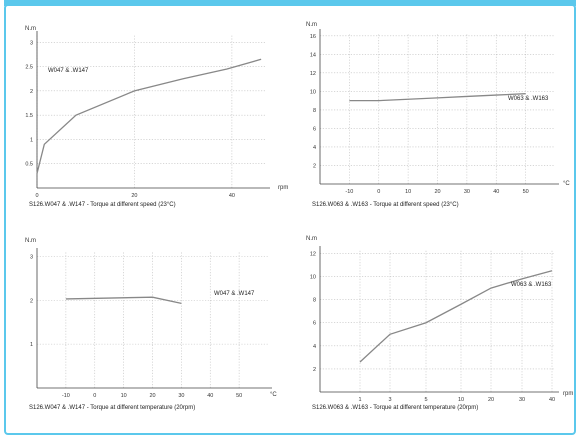 Image resolution: width=584 pixels, height=439 pixels. What do you see at coordinates (313, 55) in the screenshot?
I see `y-tick-label: 14` at bounding box center [313, 55].